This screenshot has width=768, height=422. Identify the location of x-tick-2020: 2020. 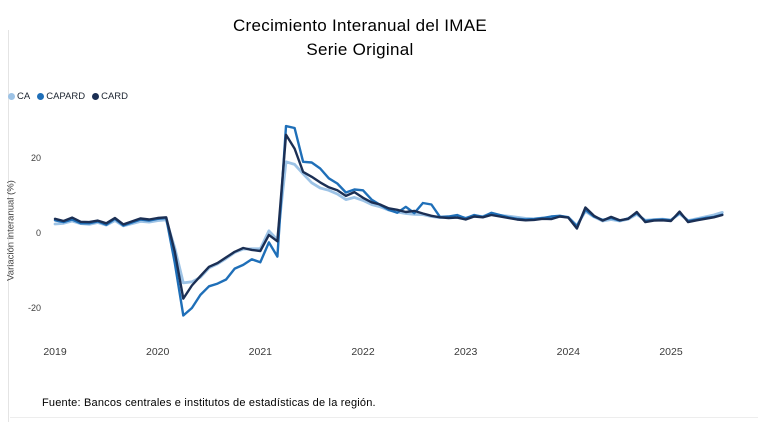
(157, 352).